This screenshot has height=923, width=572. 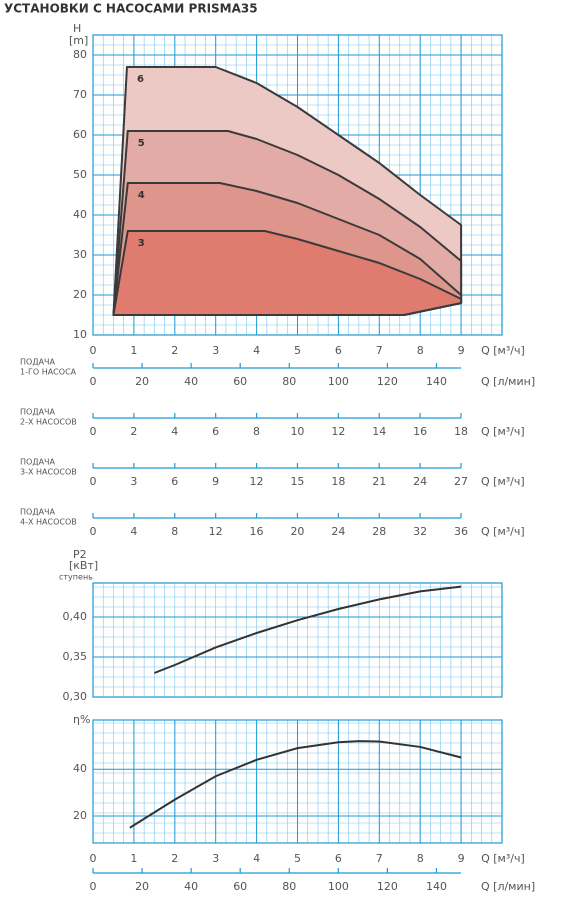 I want to click on y-axis-unit: [кВт], so click(x=83, y=565).